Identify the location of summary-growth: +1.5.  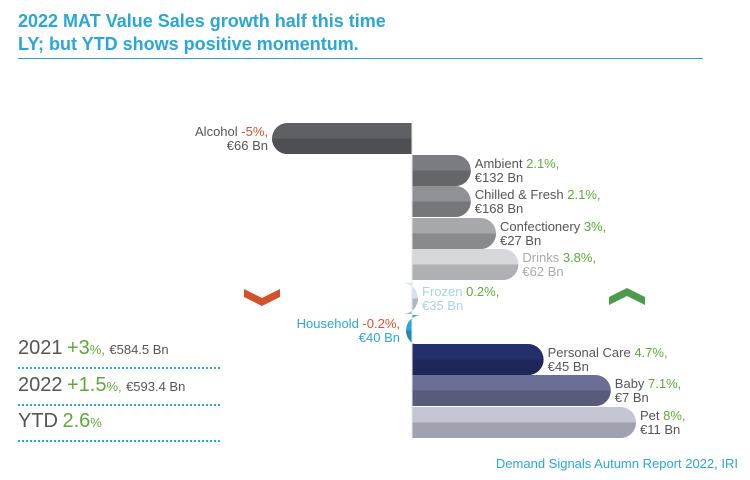
(86, 385).